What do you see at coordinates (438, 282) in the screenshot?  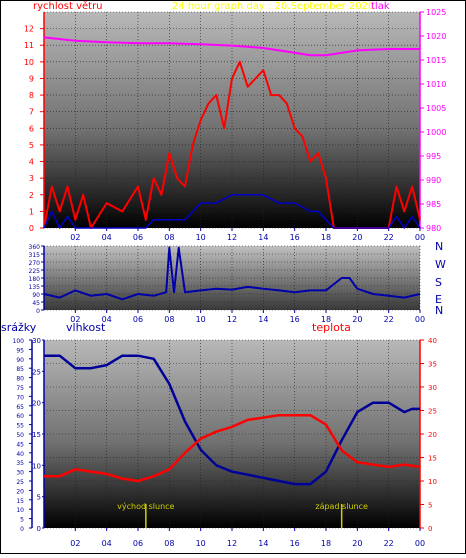 I see `compass-s: S` at bounding box center [438, 282].